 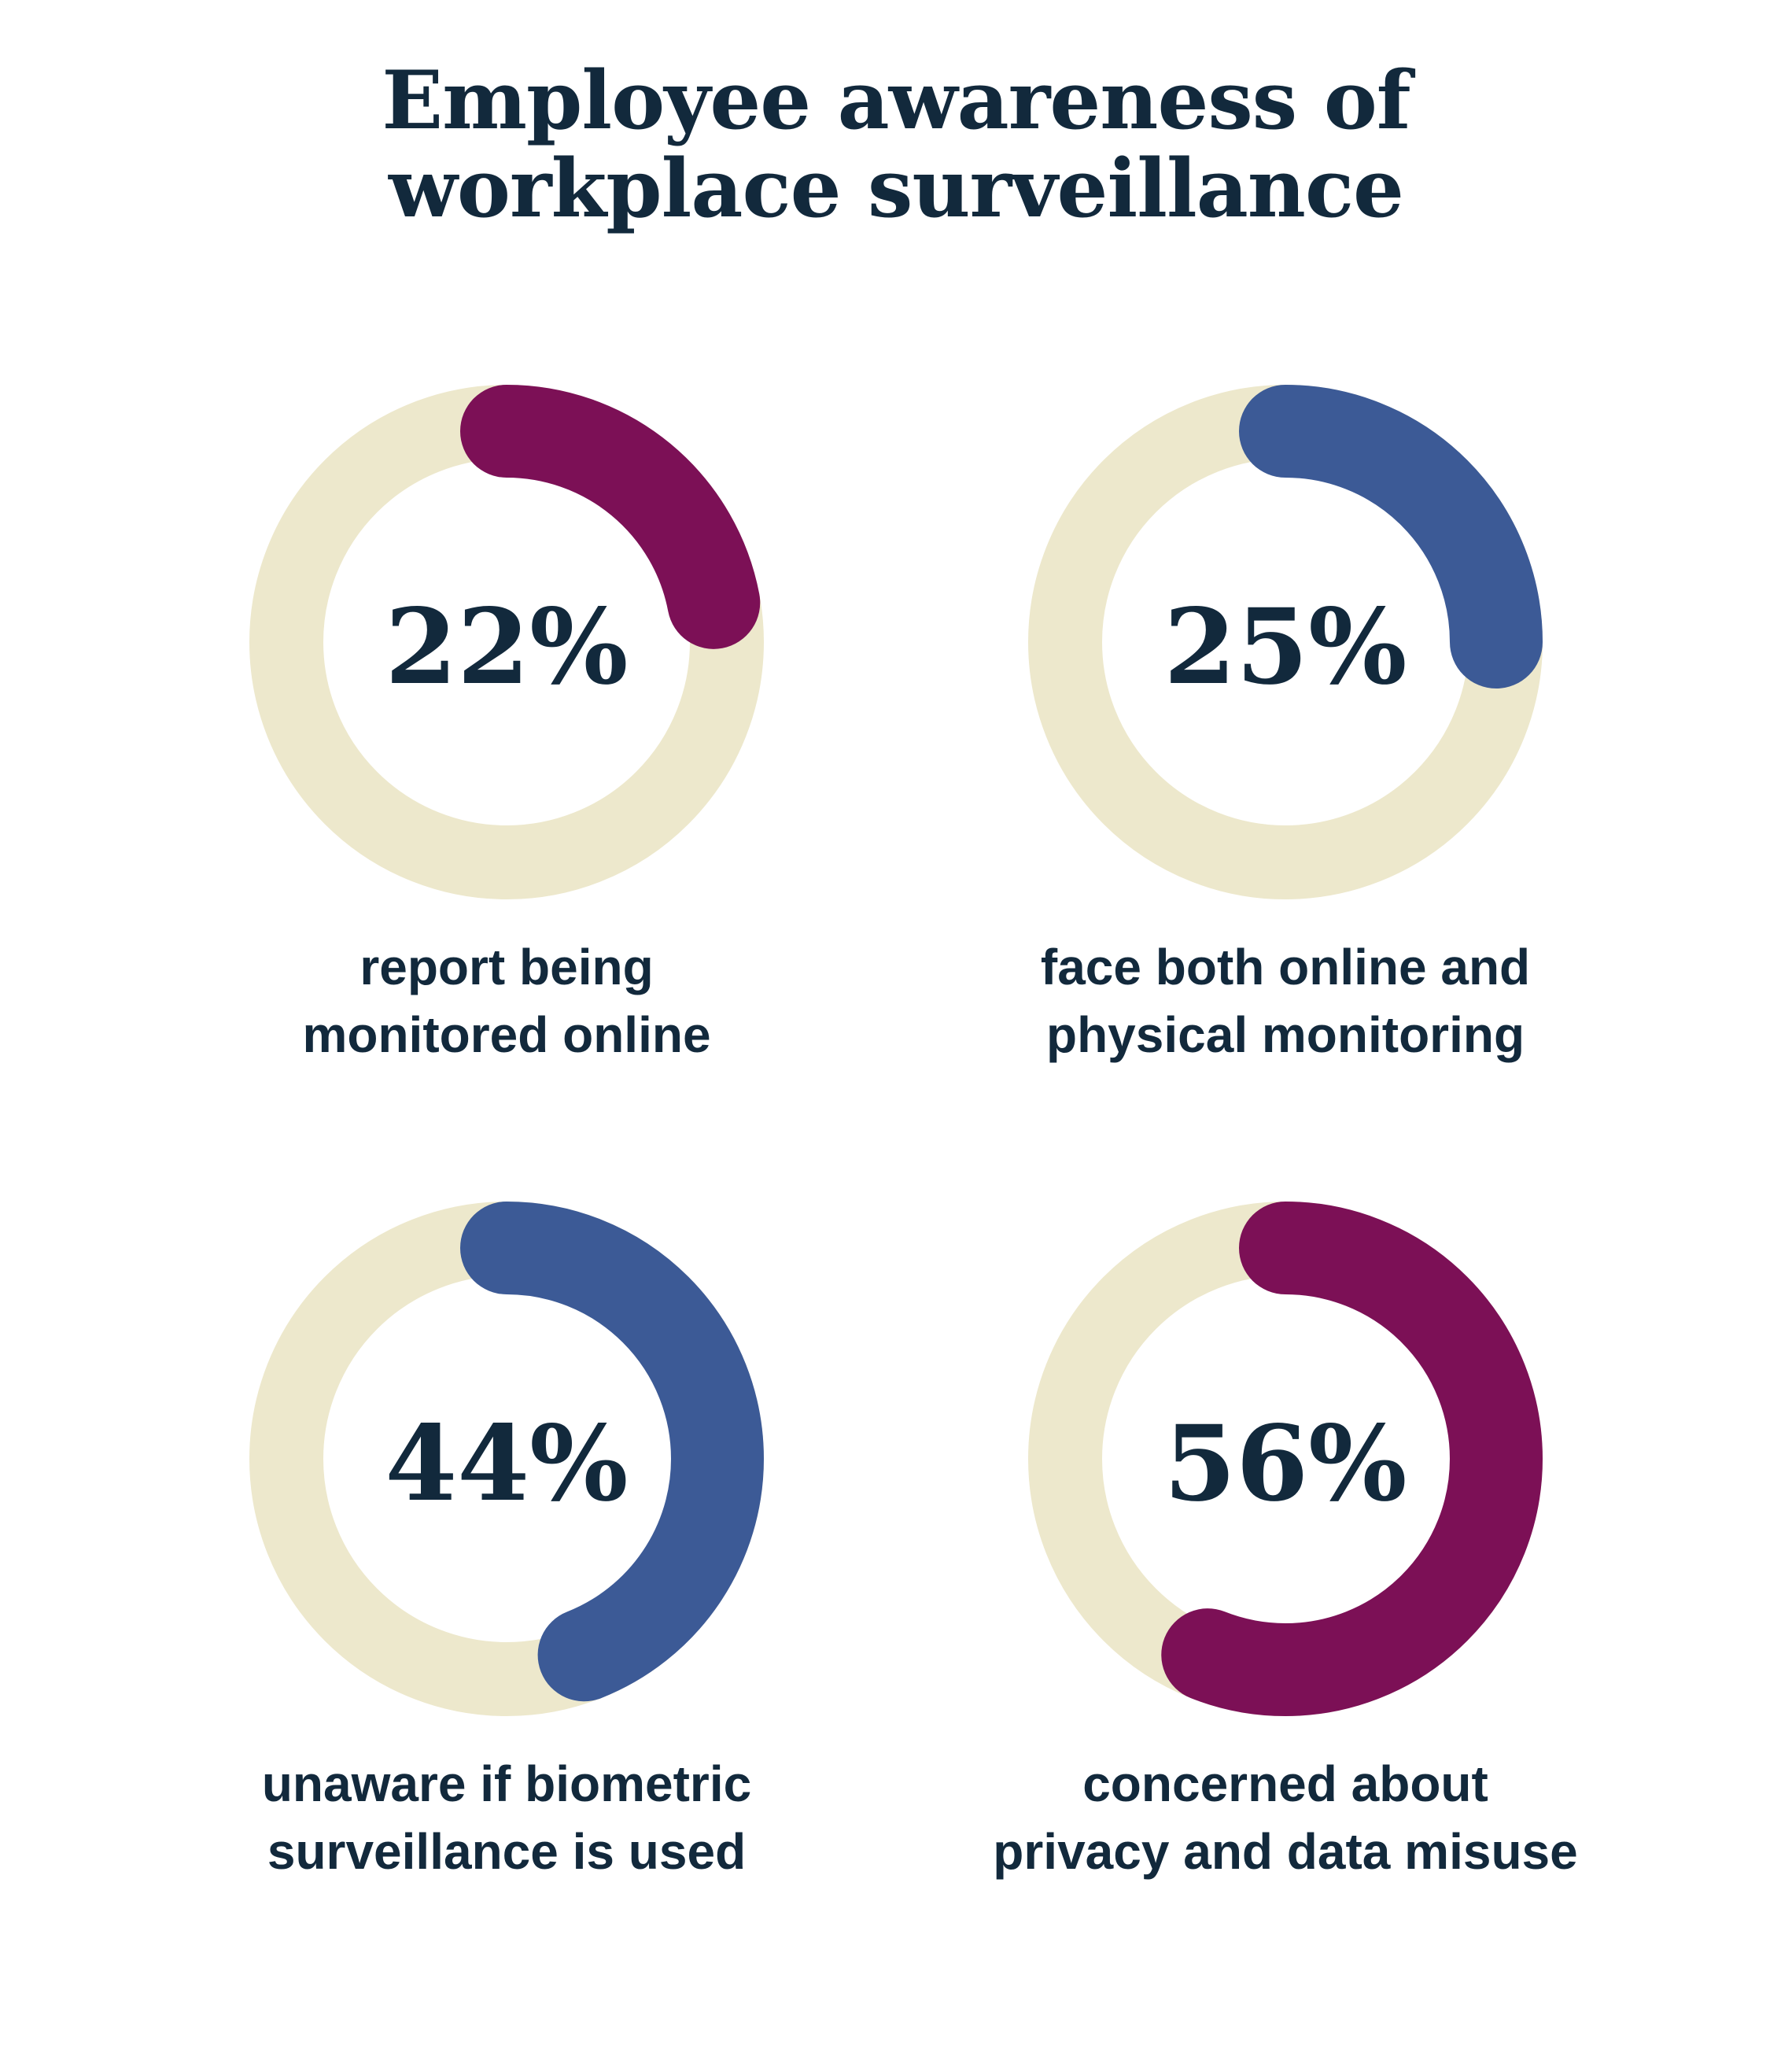 I want to click on stat-card-monitored-online: 22% report being monitored online, so click(x=507, y=726).